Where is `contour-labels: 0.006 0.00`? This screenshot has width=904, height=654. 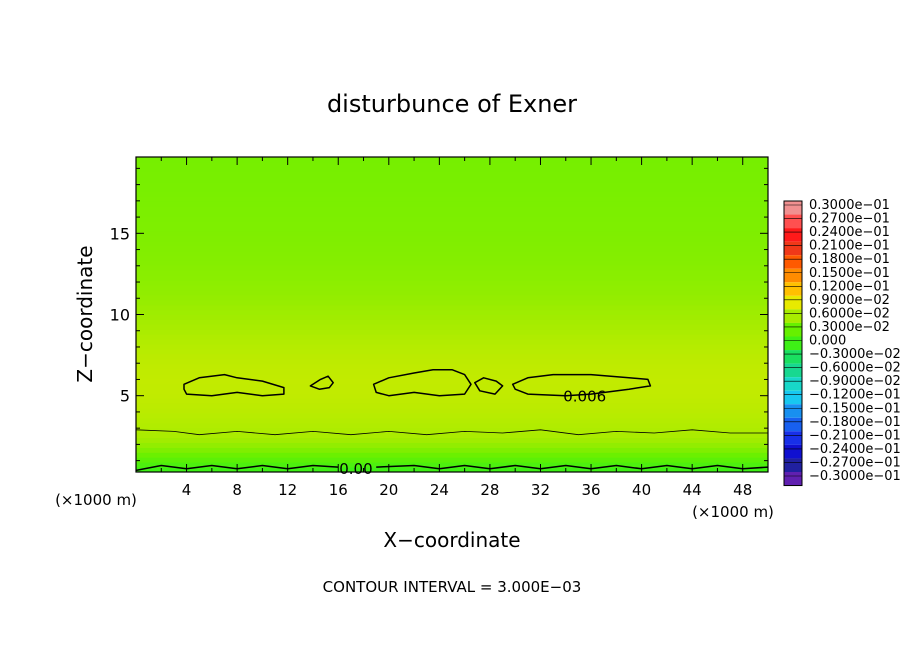 contour-labels: 0.006 0.00 is located at coordinates (472, 433).